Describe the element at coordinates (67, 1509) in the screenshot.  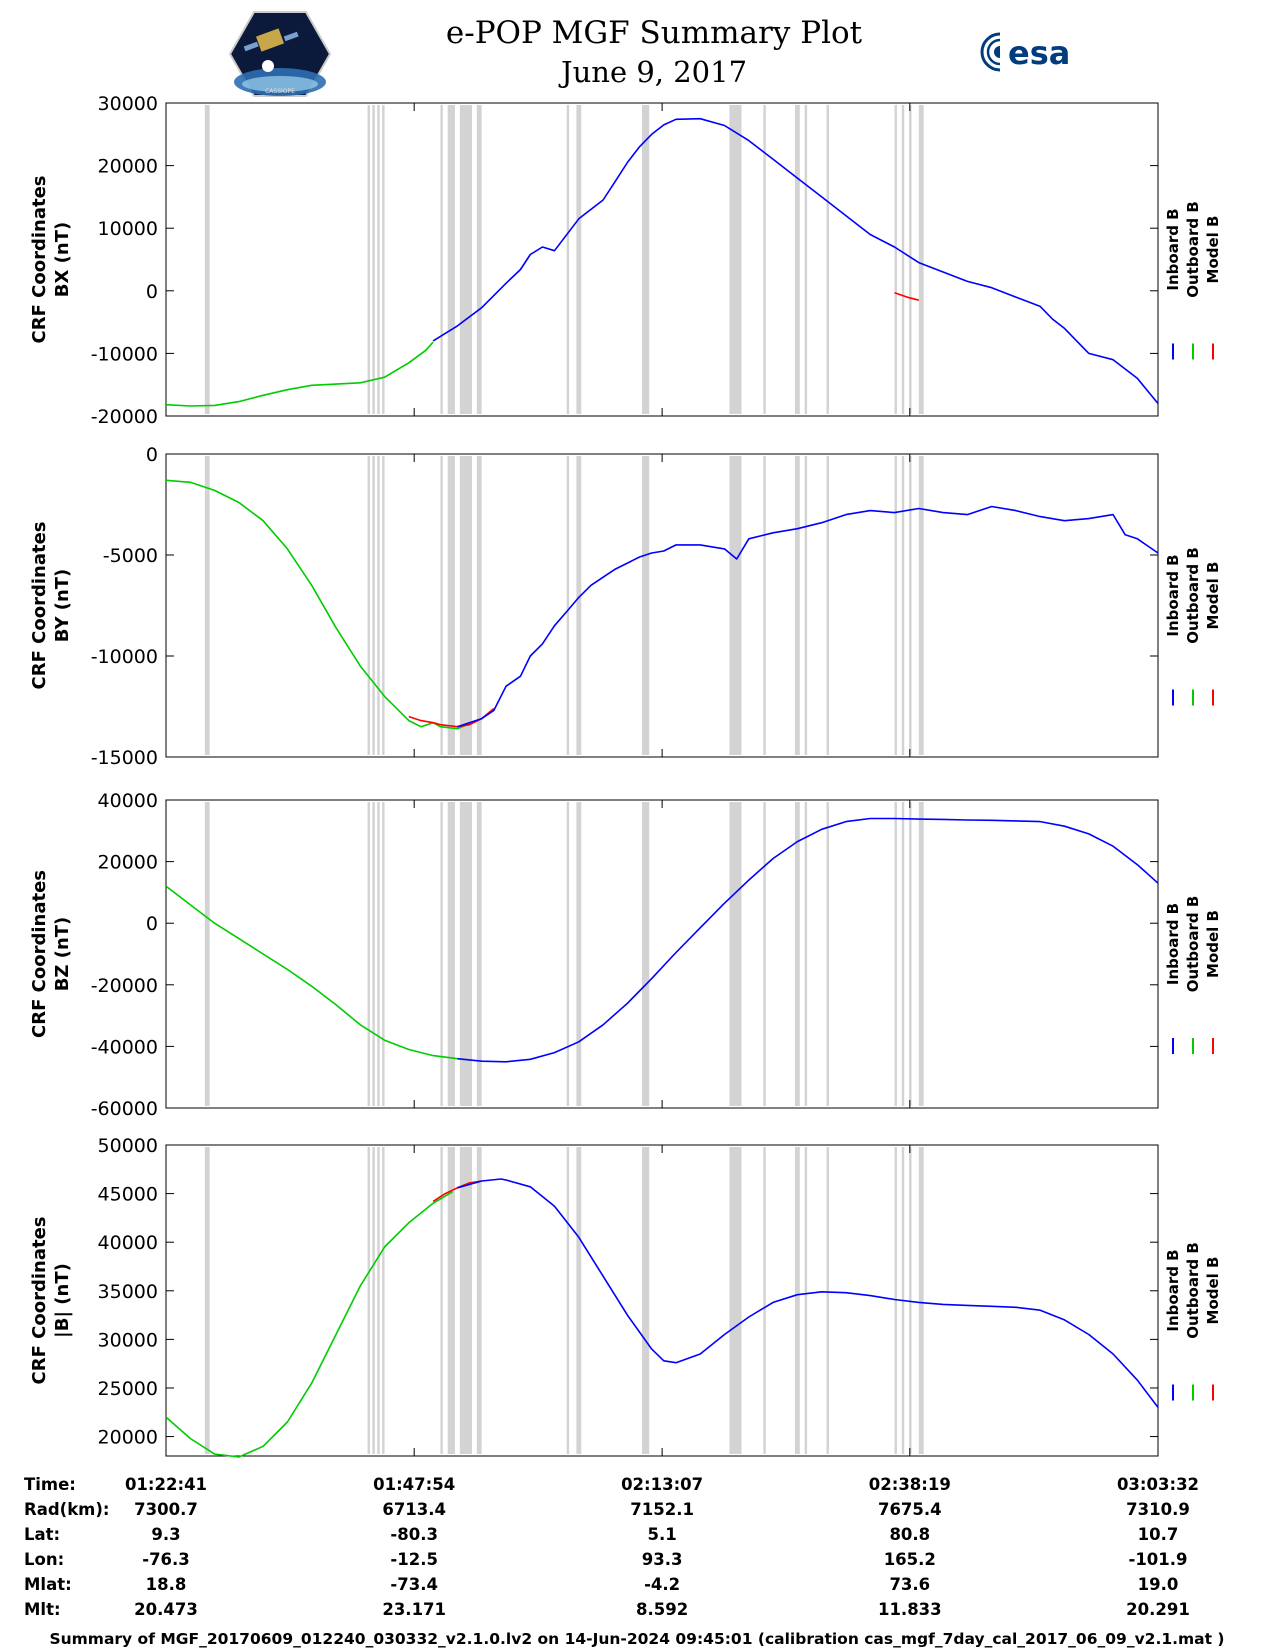
I see `info-row-label: Rad(km):` at that location.